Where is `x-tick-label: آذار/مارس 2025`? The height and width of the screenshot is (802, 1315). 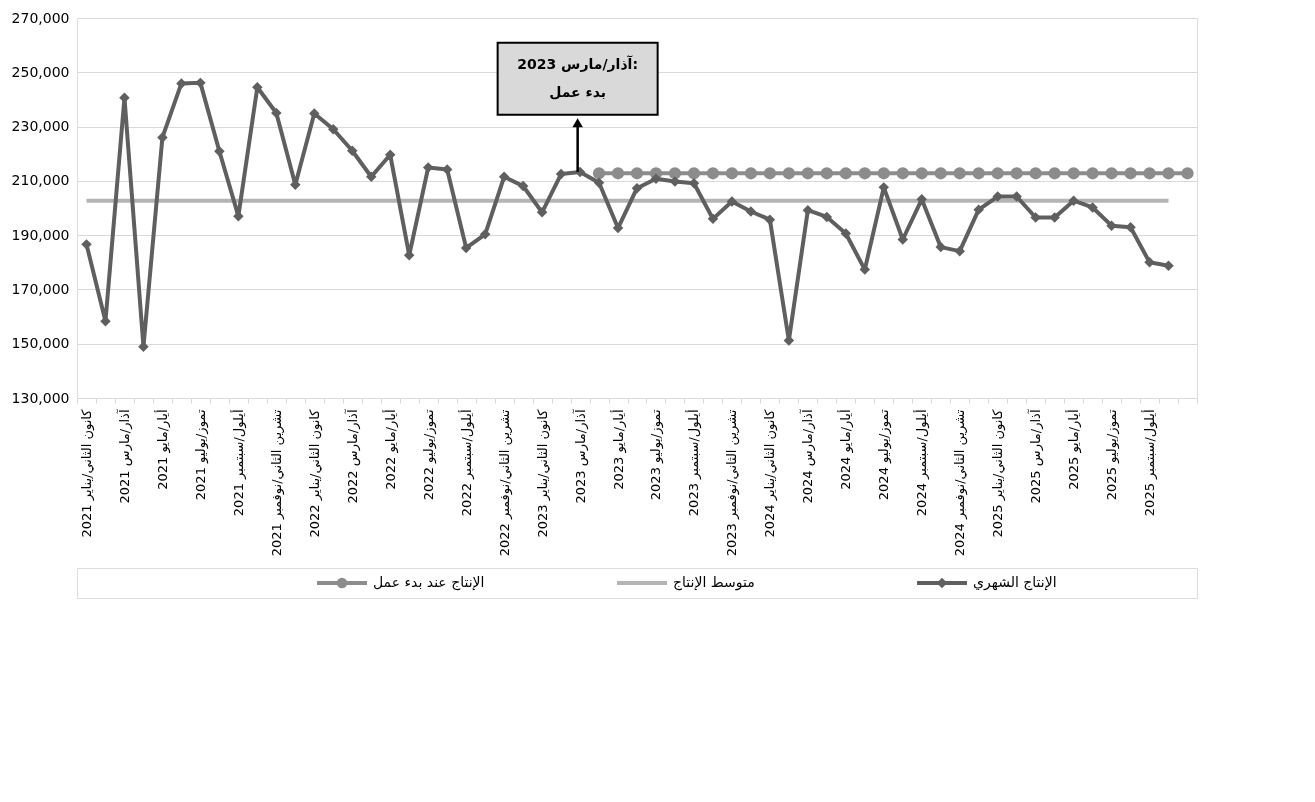
x-tick-label: آذار/مارس 2025 is located at coordinates (1036, 456).